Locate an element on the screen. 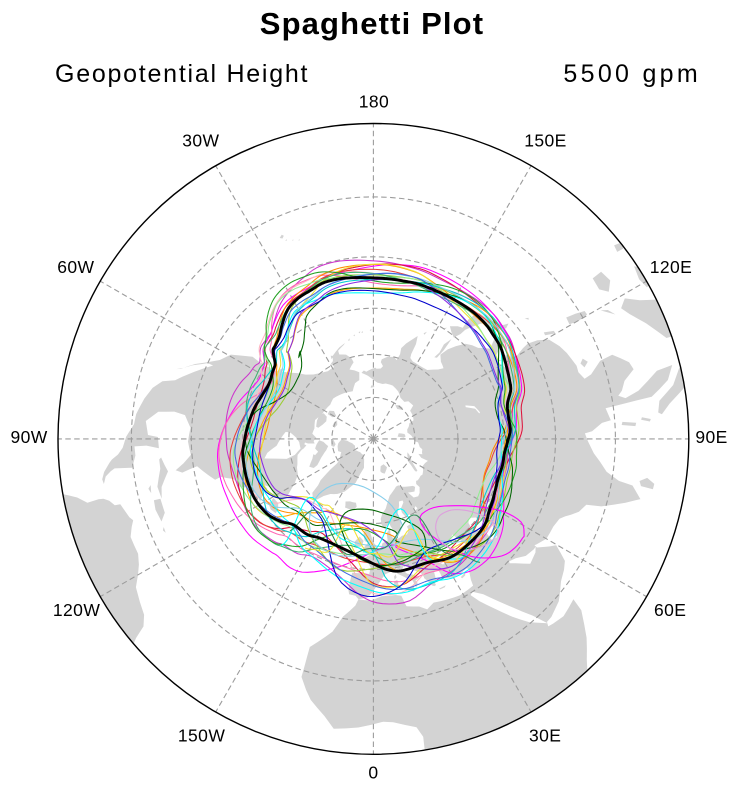 Image resolution: width=742 pixels, height=793 pixels. svg-text: 150E is located at coordinates (545, 141).